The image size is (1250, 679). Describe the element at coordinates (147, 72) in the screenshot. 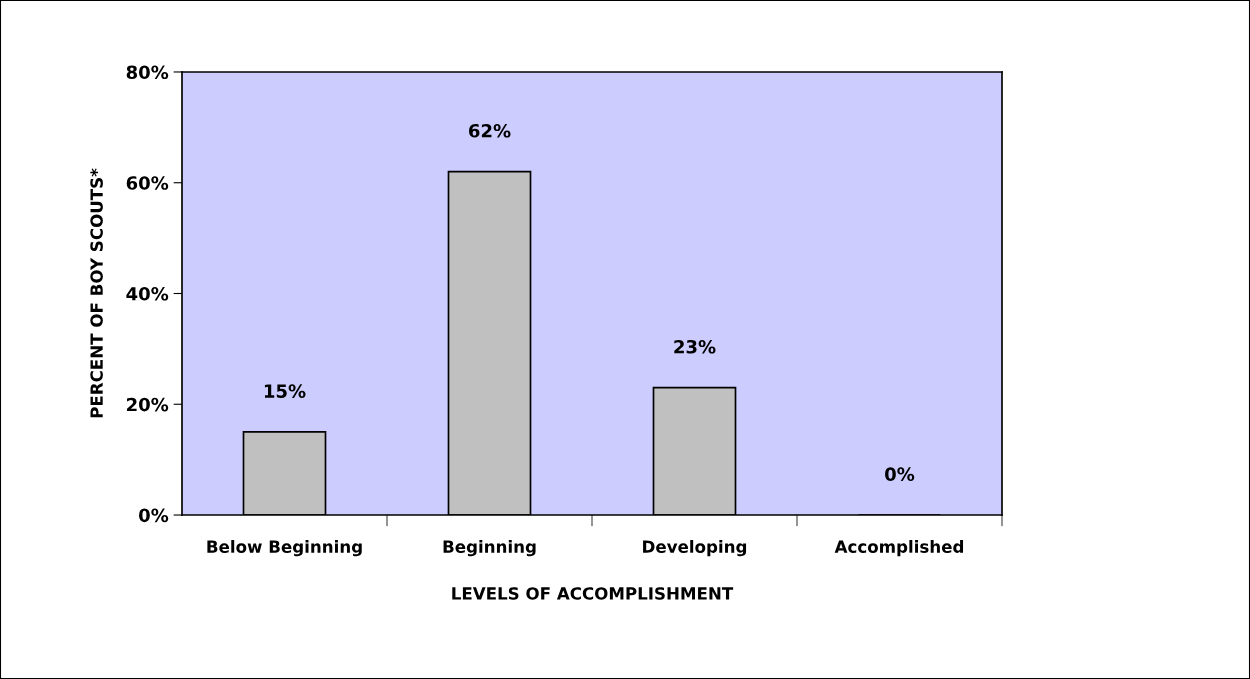

I see `y-tick-label: 80%` at that location.